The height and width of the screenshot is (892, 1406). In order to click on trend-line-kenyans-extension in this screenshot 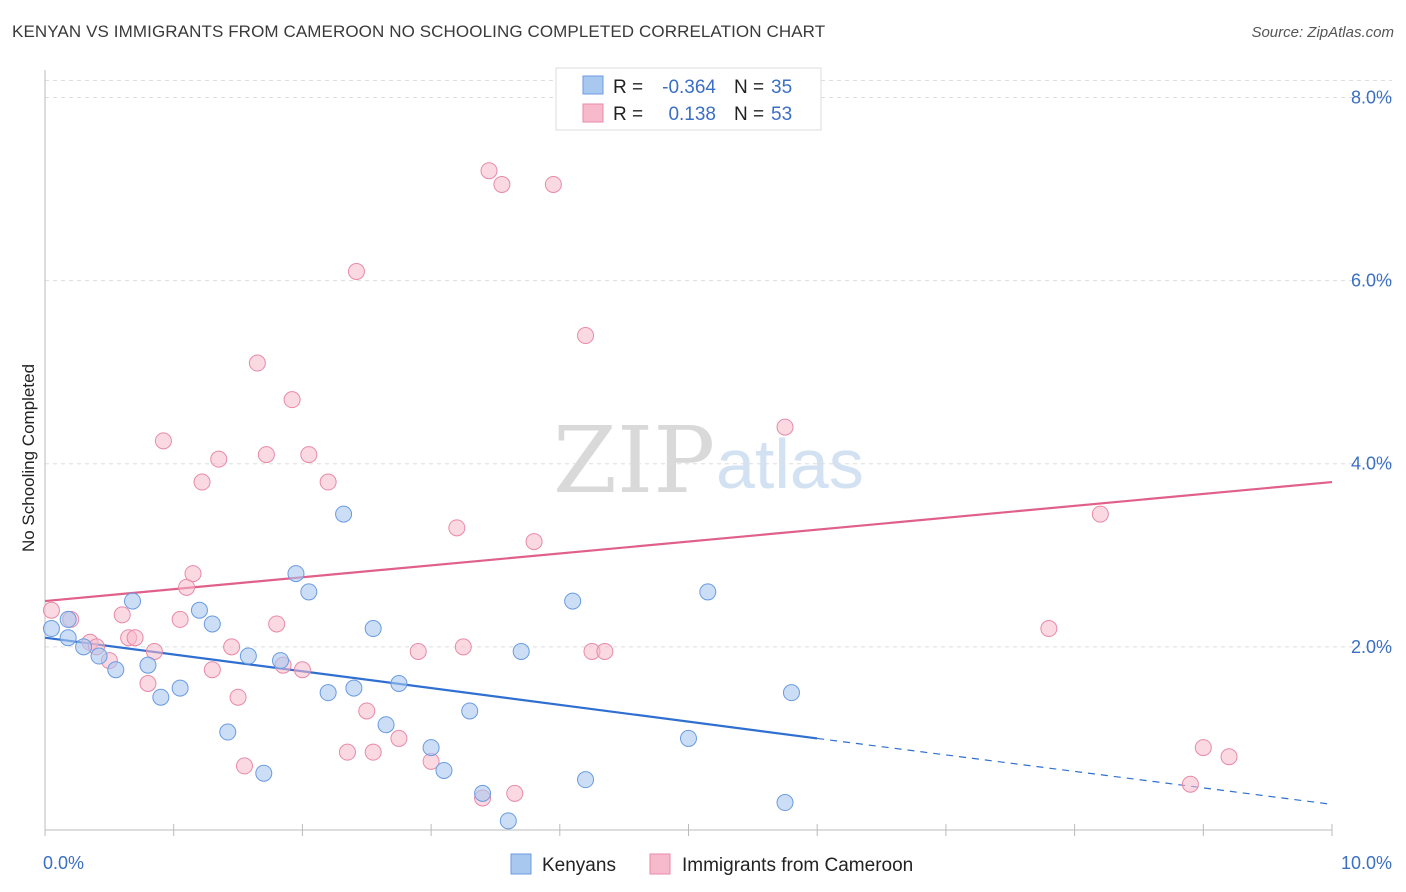, I will do `click(1075, 771)`.